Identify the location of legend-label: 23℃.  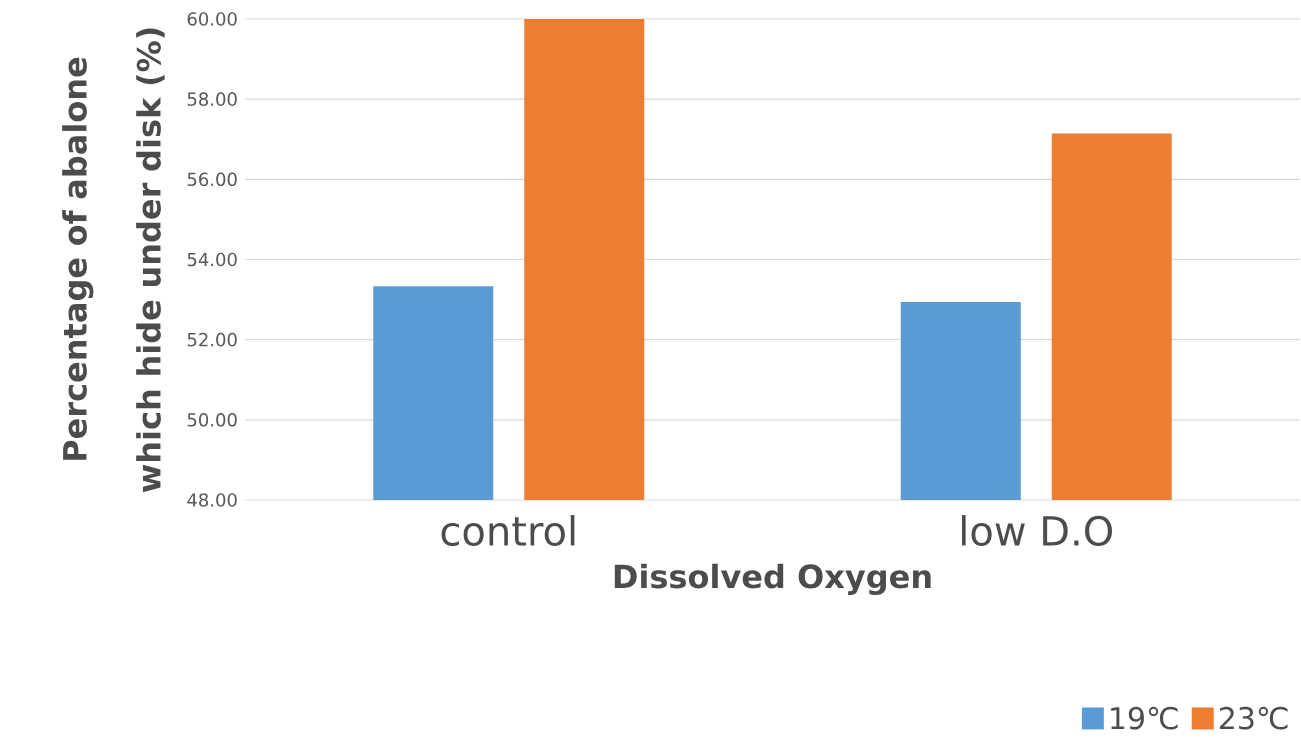
(1253, 718).